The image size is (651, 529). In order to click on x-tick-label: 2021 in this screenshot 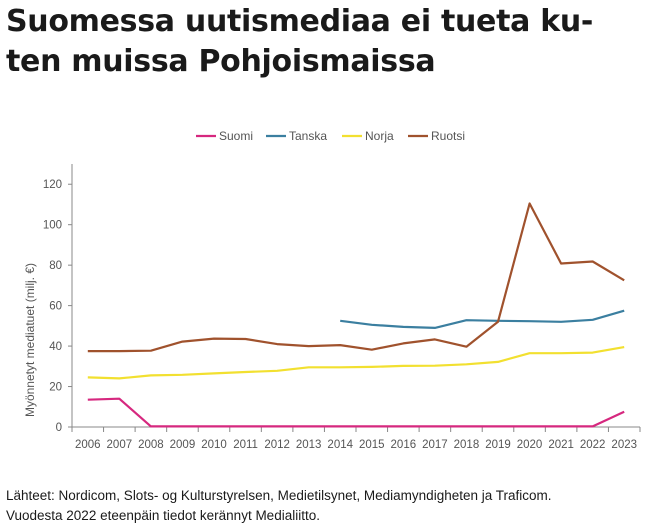, I will do `click(561, 445)`.